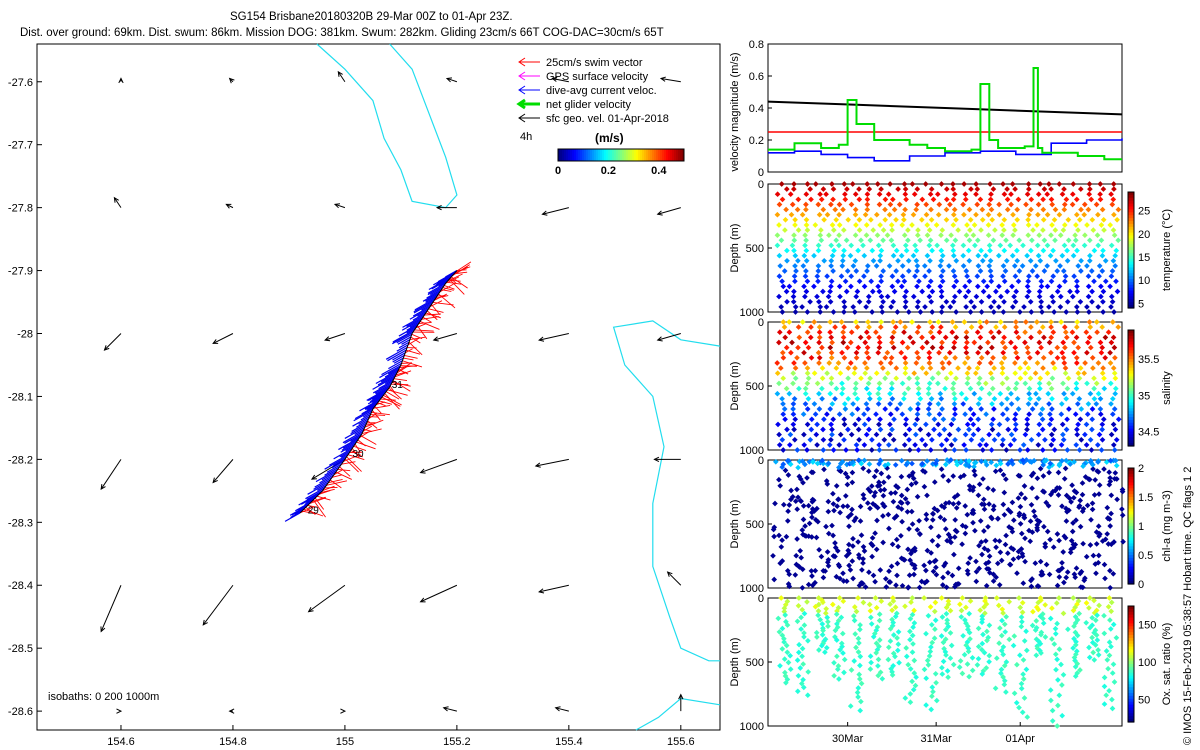  Describe the element at coordinates (593, 119) in the screenshot. I see `legend-entry: sfc geo. vel. 01-Apr-2018` at that location.